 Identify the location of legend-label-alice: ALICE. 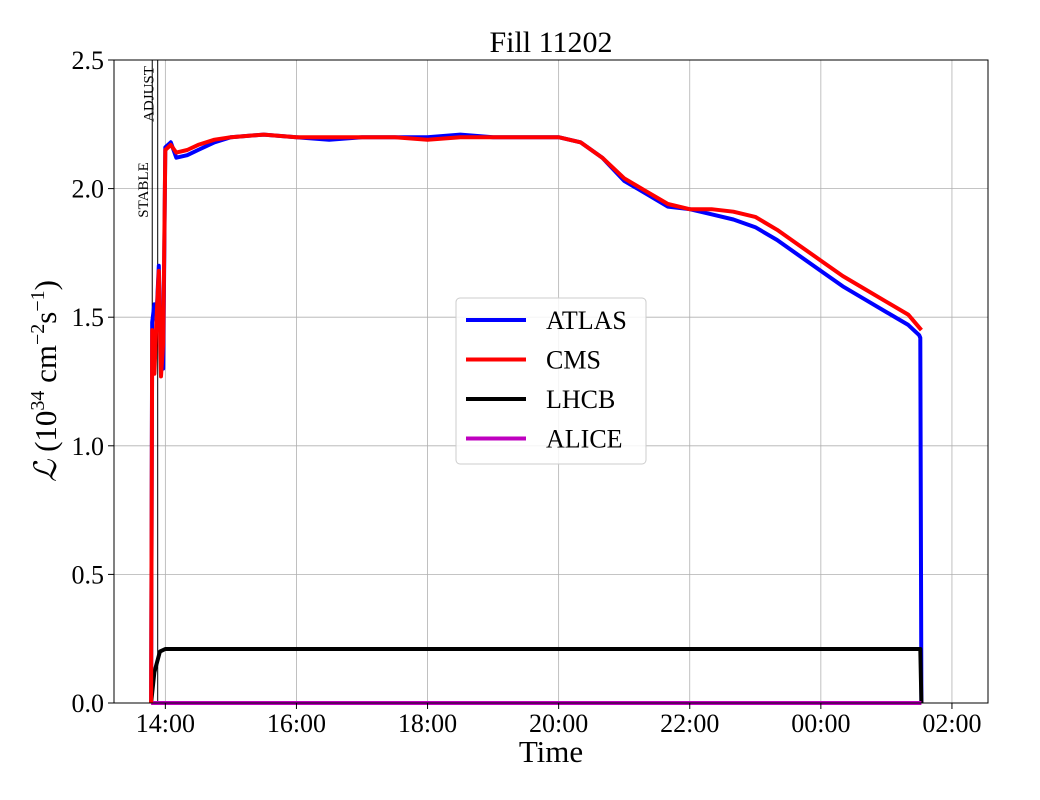
(584, 439).